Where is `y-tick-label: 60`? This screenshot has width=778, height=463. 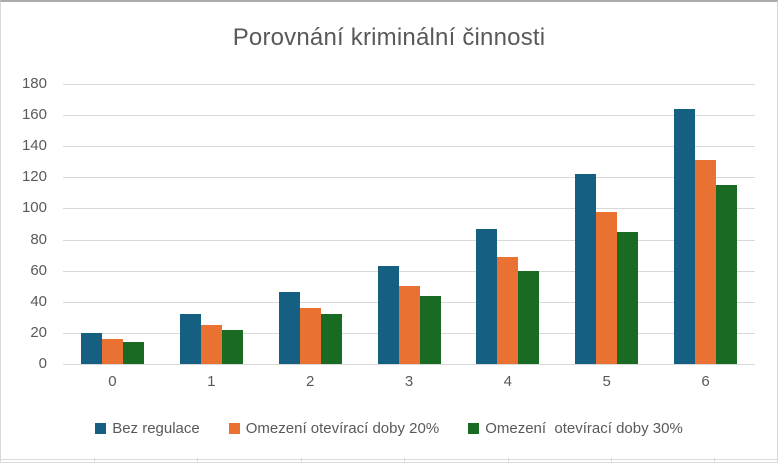
y-tick-label: 60 is located at coordinates (38, 270).